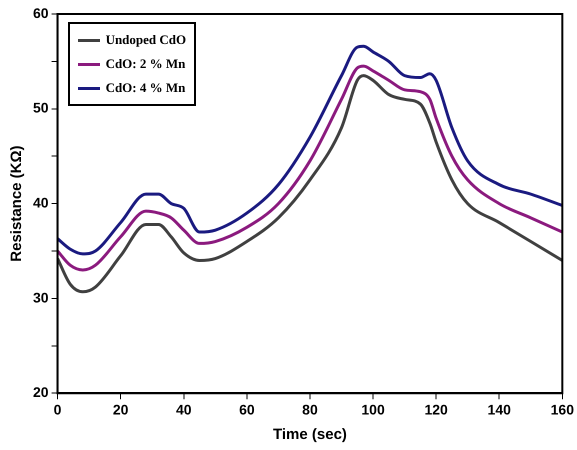 The height and width of the screenshot is (450, 577). What do you see at coordinates (310, 409) in the screenshot?
I see `x-tick-label: 80` at bounding box center [310, 409].